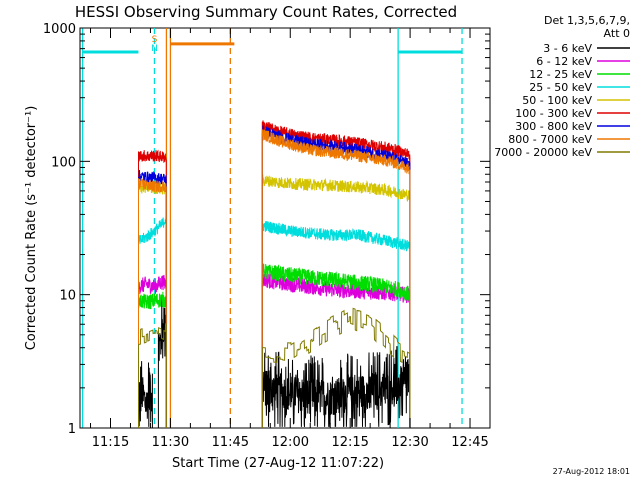  I want to click on legend-label: 12 - 25 keV, so click(560, 74).